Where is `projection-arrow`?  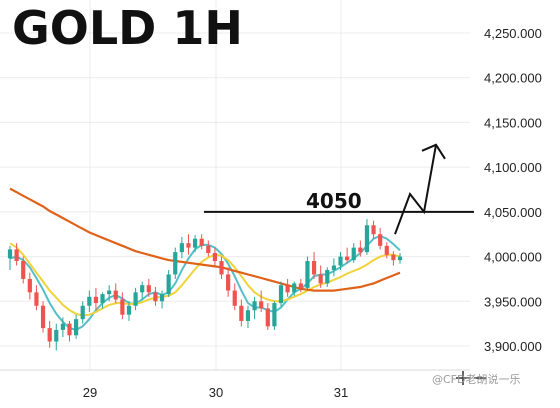
projection-arrow is located at coordinates (420, 189).